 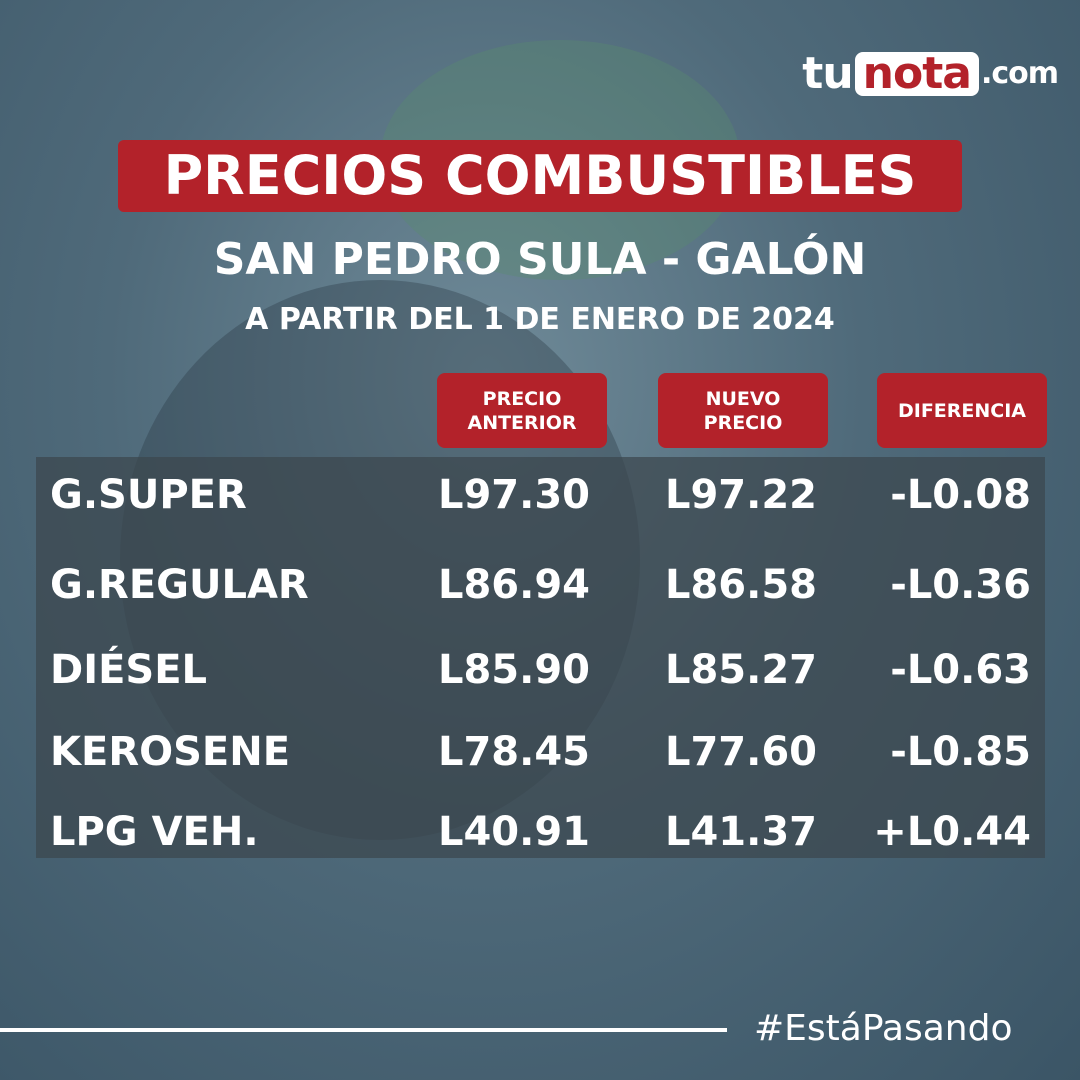 What do you see at coordinates (960, 752) in the screenshot?
I see `price-cell: -L0.85` at bounding box center [960, 752].